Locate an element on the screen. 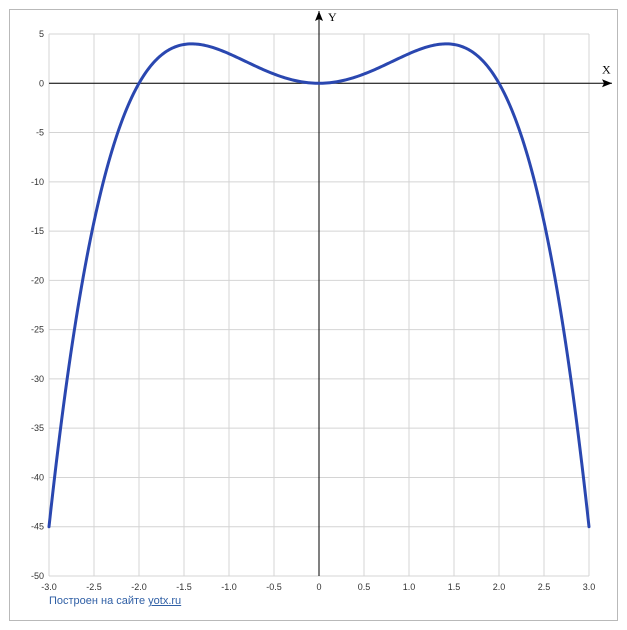  x-tick-label: 1.0 is located at coordinates (409, 587).